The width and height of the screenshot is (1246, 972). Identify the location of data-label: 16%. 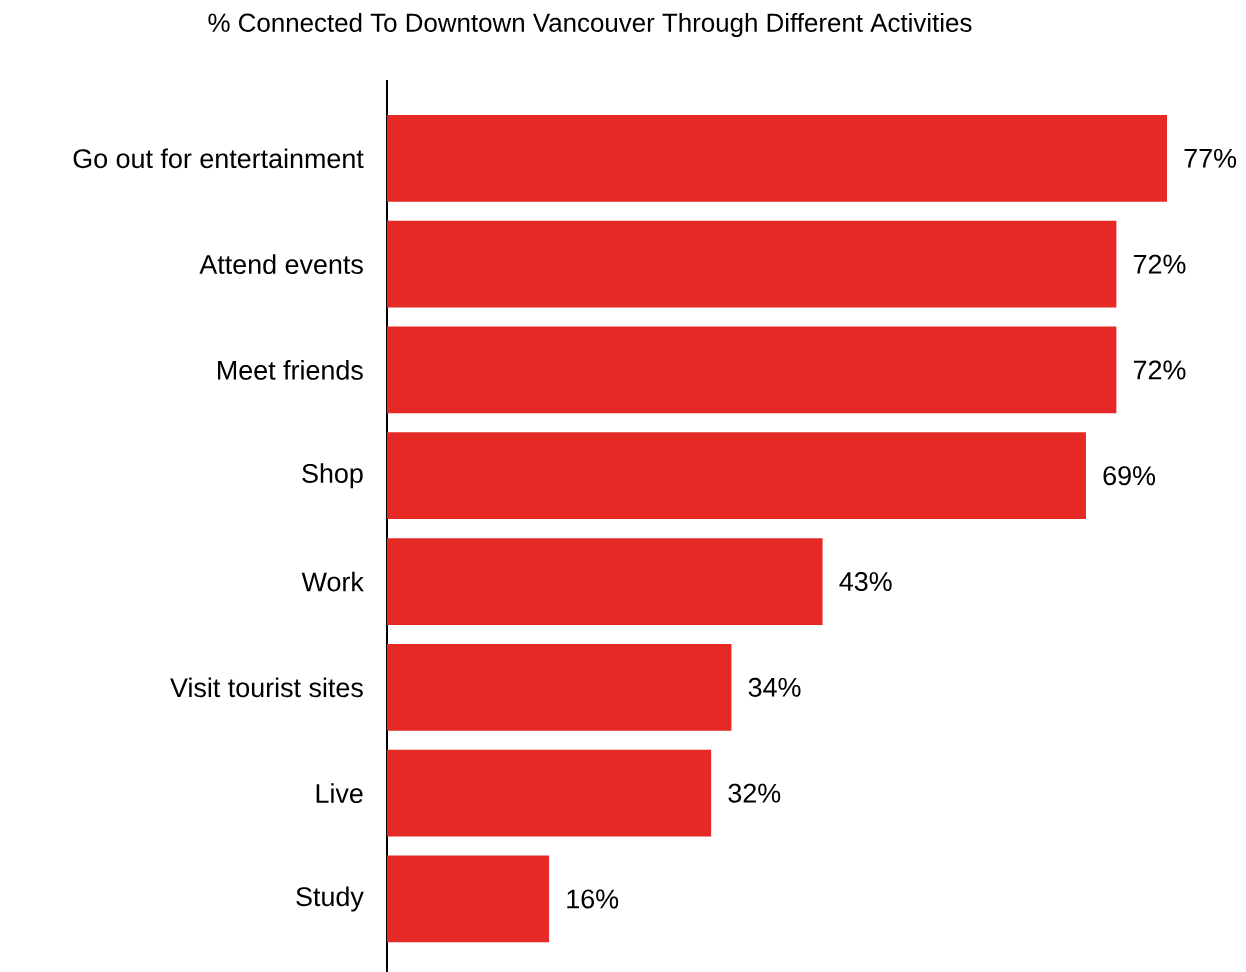
(593, 899).